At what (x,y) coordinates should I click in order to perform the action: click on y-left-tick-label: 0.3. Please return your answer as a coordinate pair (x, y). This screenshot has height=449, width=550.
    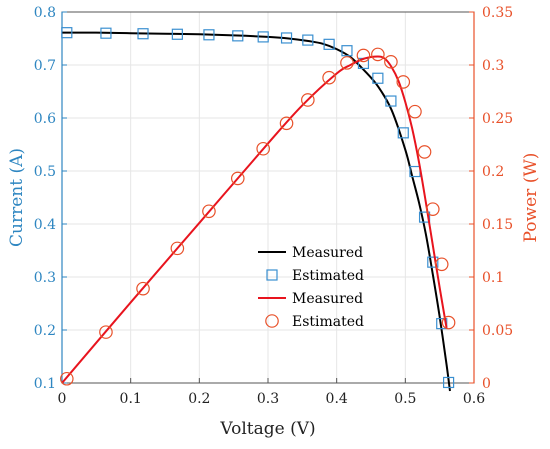
    Looking at the image, I should click on (45, 278).